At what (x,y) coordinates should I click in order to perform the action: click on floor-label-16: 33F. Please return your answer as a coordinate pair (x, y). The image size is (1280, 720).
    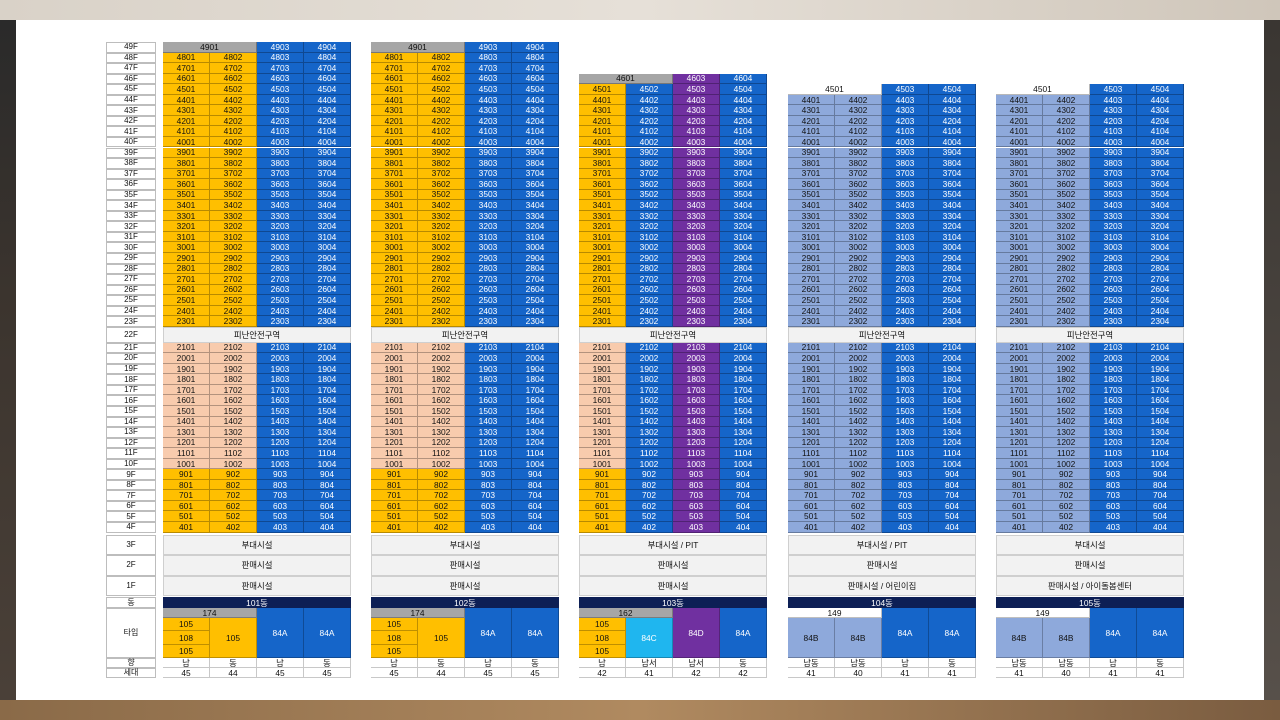
    Looking at the image, I should click on (131, 216).